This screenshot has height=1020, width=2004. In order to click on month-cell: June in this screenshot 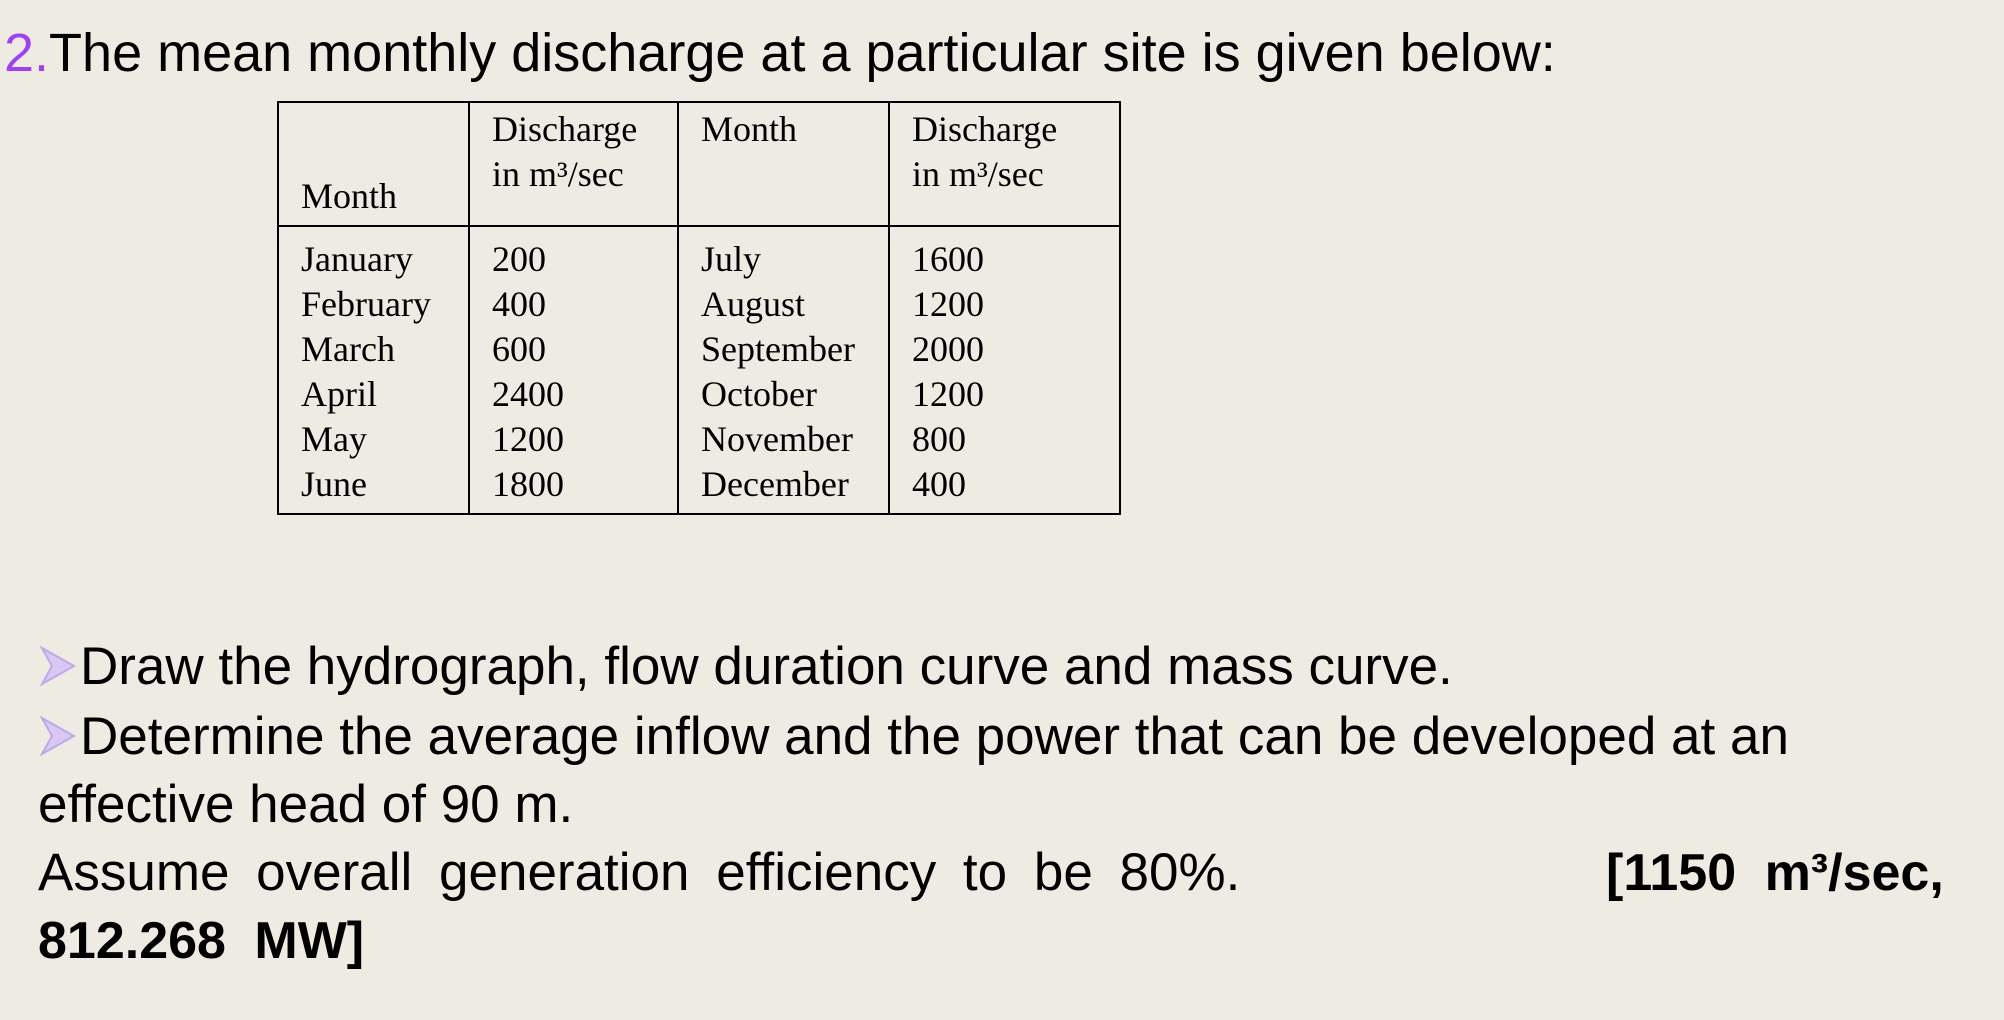, I will do `click(373, 488)`.